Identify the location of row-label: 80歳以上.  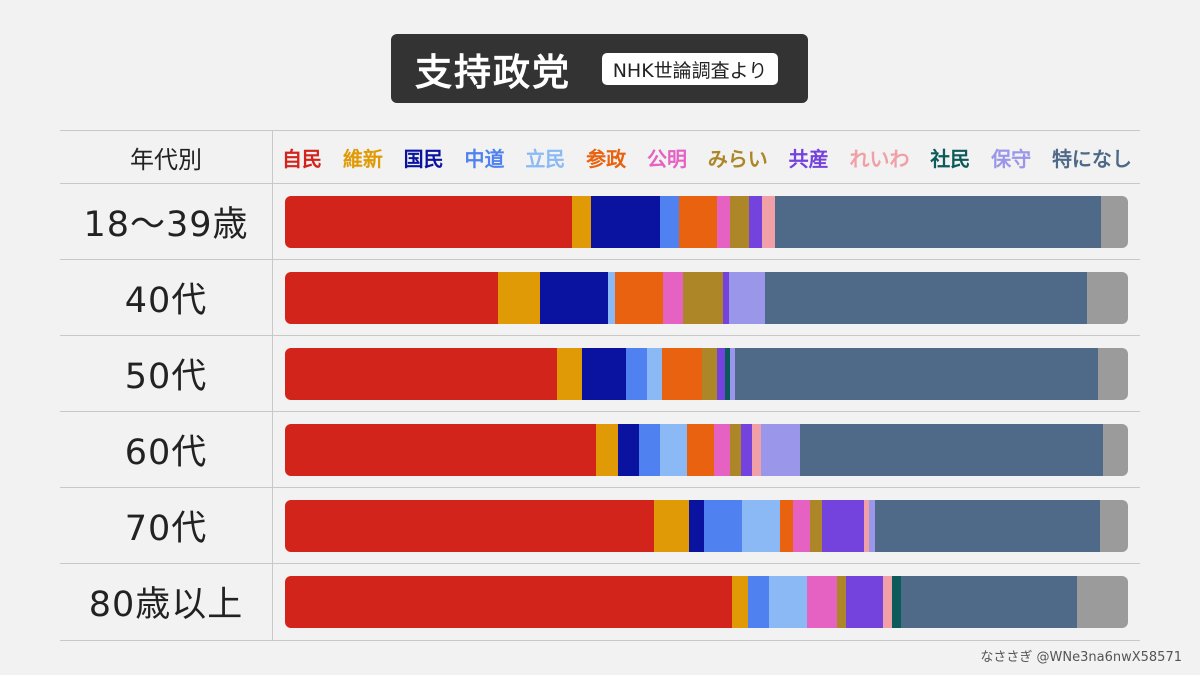
(166, 605).